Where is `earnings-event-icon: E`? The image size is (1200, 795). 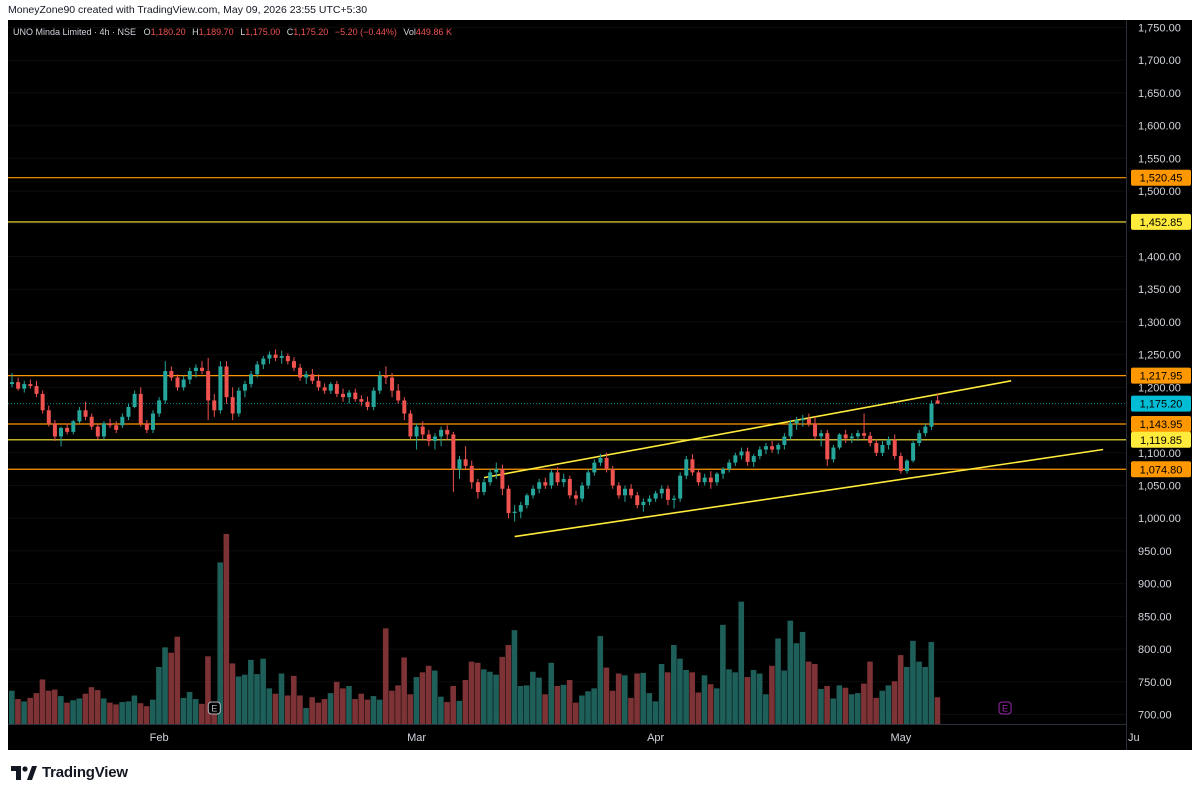
earnings-event-icon: E is located at coordinates (214, 708).